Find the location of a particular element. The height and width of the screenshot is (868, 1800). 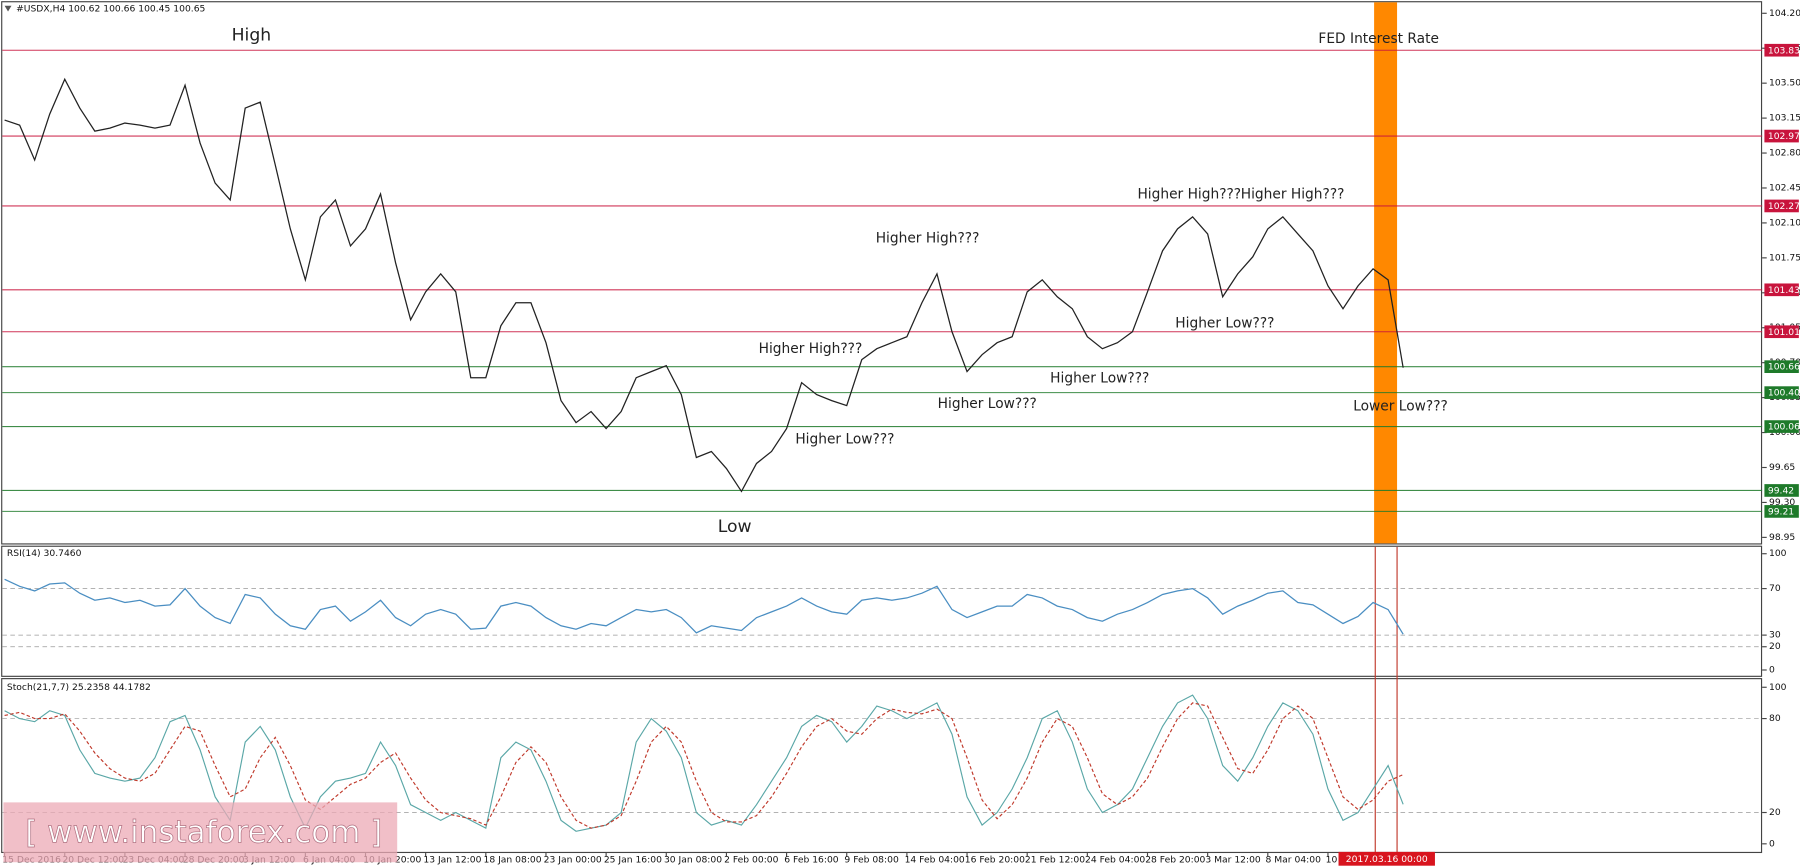

y-tick-label: 80 is located at coordinates (1775, 718).